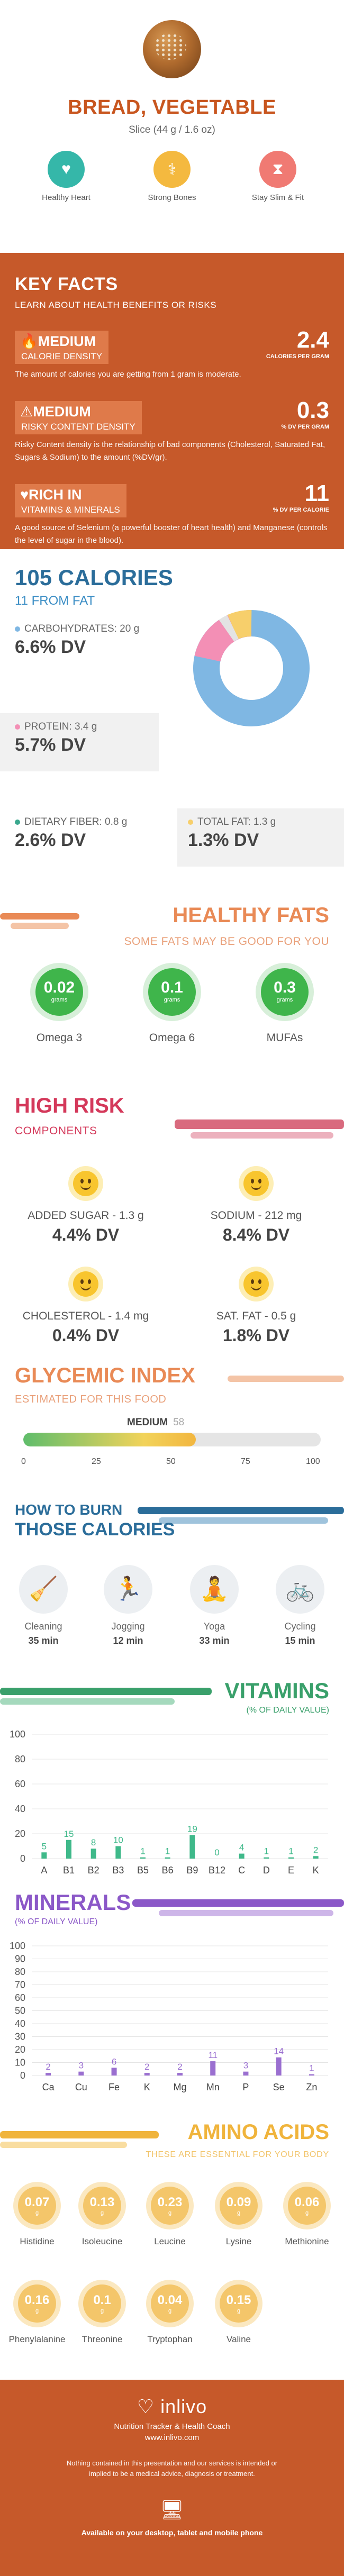  Describe the element at coordinates (297, 356) in the screenshot. I see `key-fact-unit: CALORIES PER GRAM` at that location.